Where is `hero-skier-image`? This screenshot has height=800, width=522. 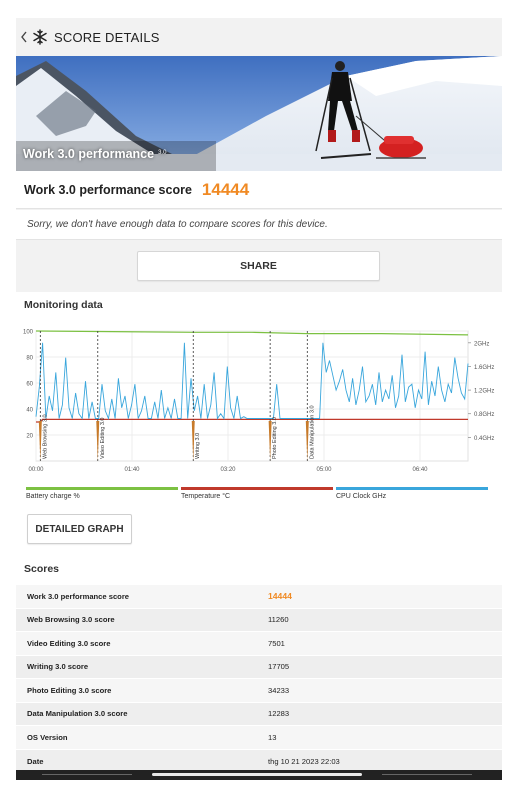 hero-skier-image is located at coordinates (259, 113).